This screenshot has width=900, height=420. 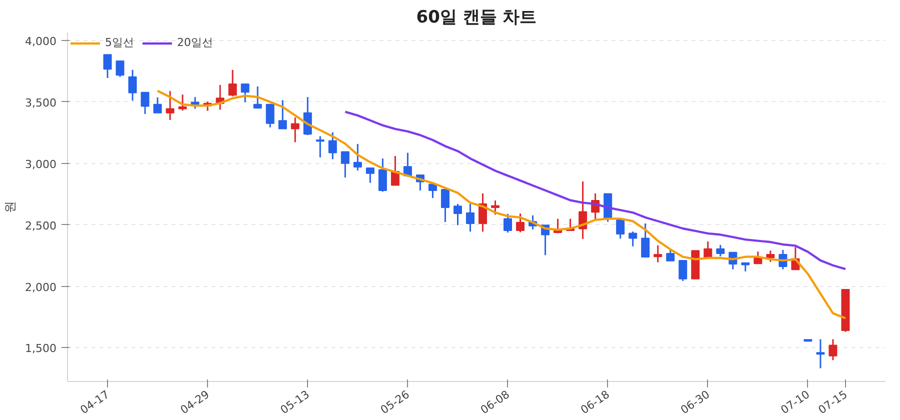 I want to click on y-tick-label: 2,500, so click(x=41, y=225).